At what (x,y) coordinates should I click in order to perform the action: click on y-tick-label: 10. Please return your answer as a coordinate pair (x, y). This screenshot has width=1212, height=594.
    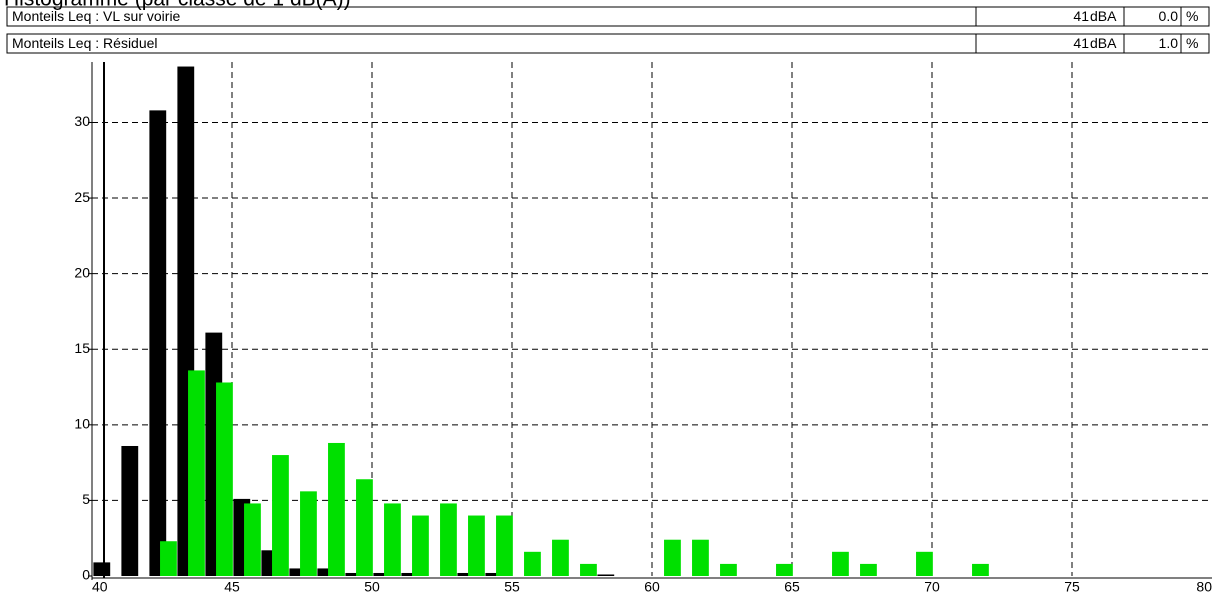
    Looking at the image, I should click on (82, 424).